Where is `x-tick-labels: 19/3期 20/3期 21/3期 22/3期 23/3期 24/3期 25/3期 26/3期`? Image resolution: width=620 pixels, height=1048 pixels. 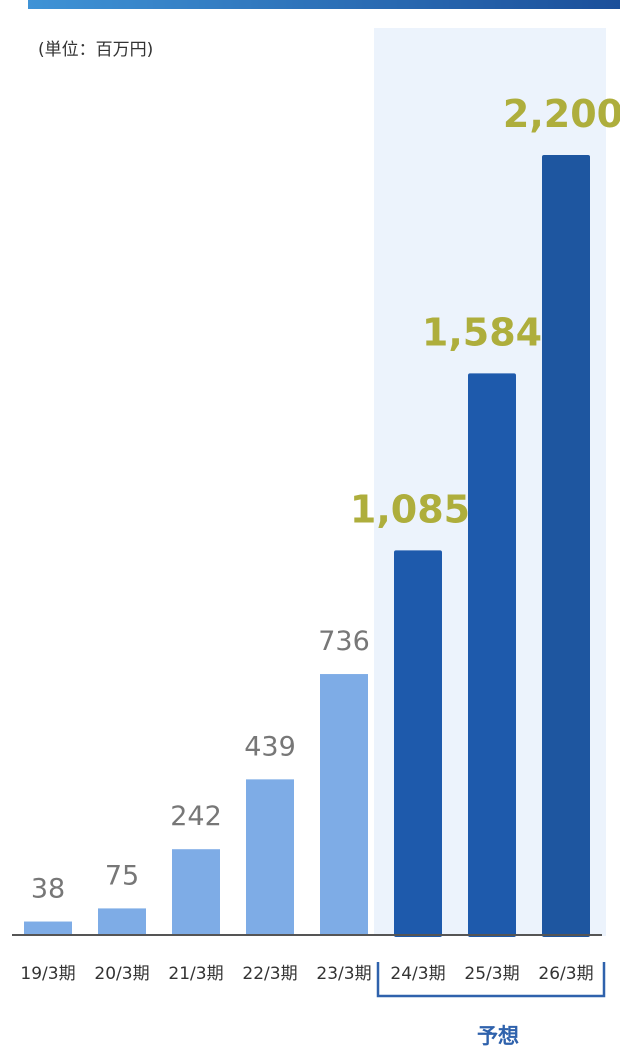 x-tick-labels: 19/3期 20/3期 21/3期 22/3期 23/3期 24/3期 25/3期 26/3期 is located at coordinates (306, 974).